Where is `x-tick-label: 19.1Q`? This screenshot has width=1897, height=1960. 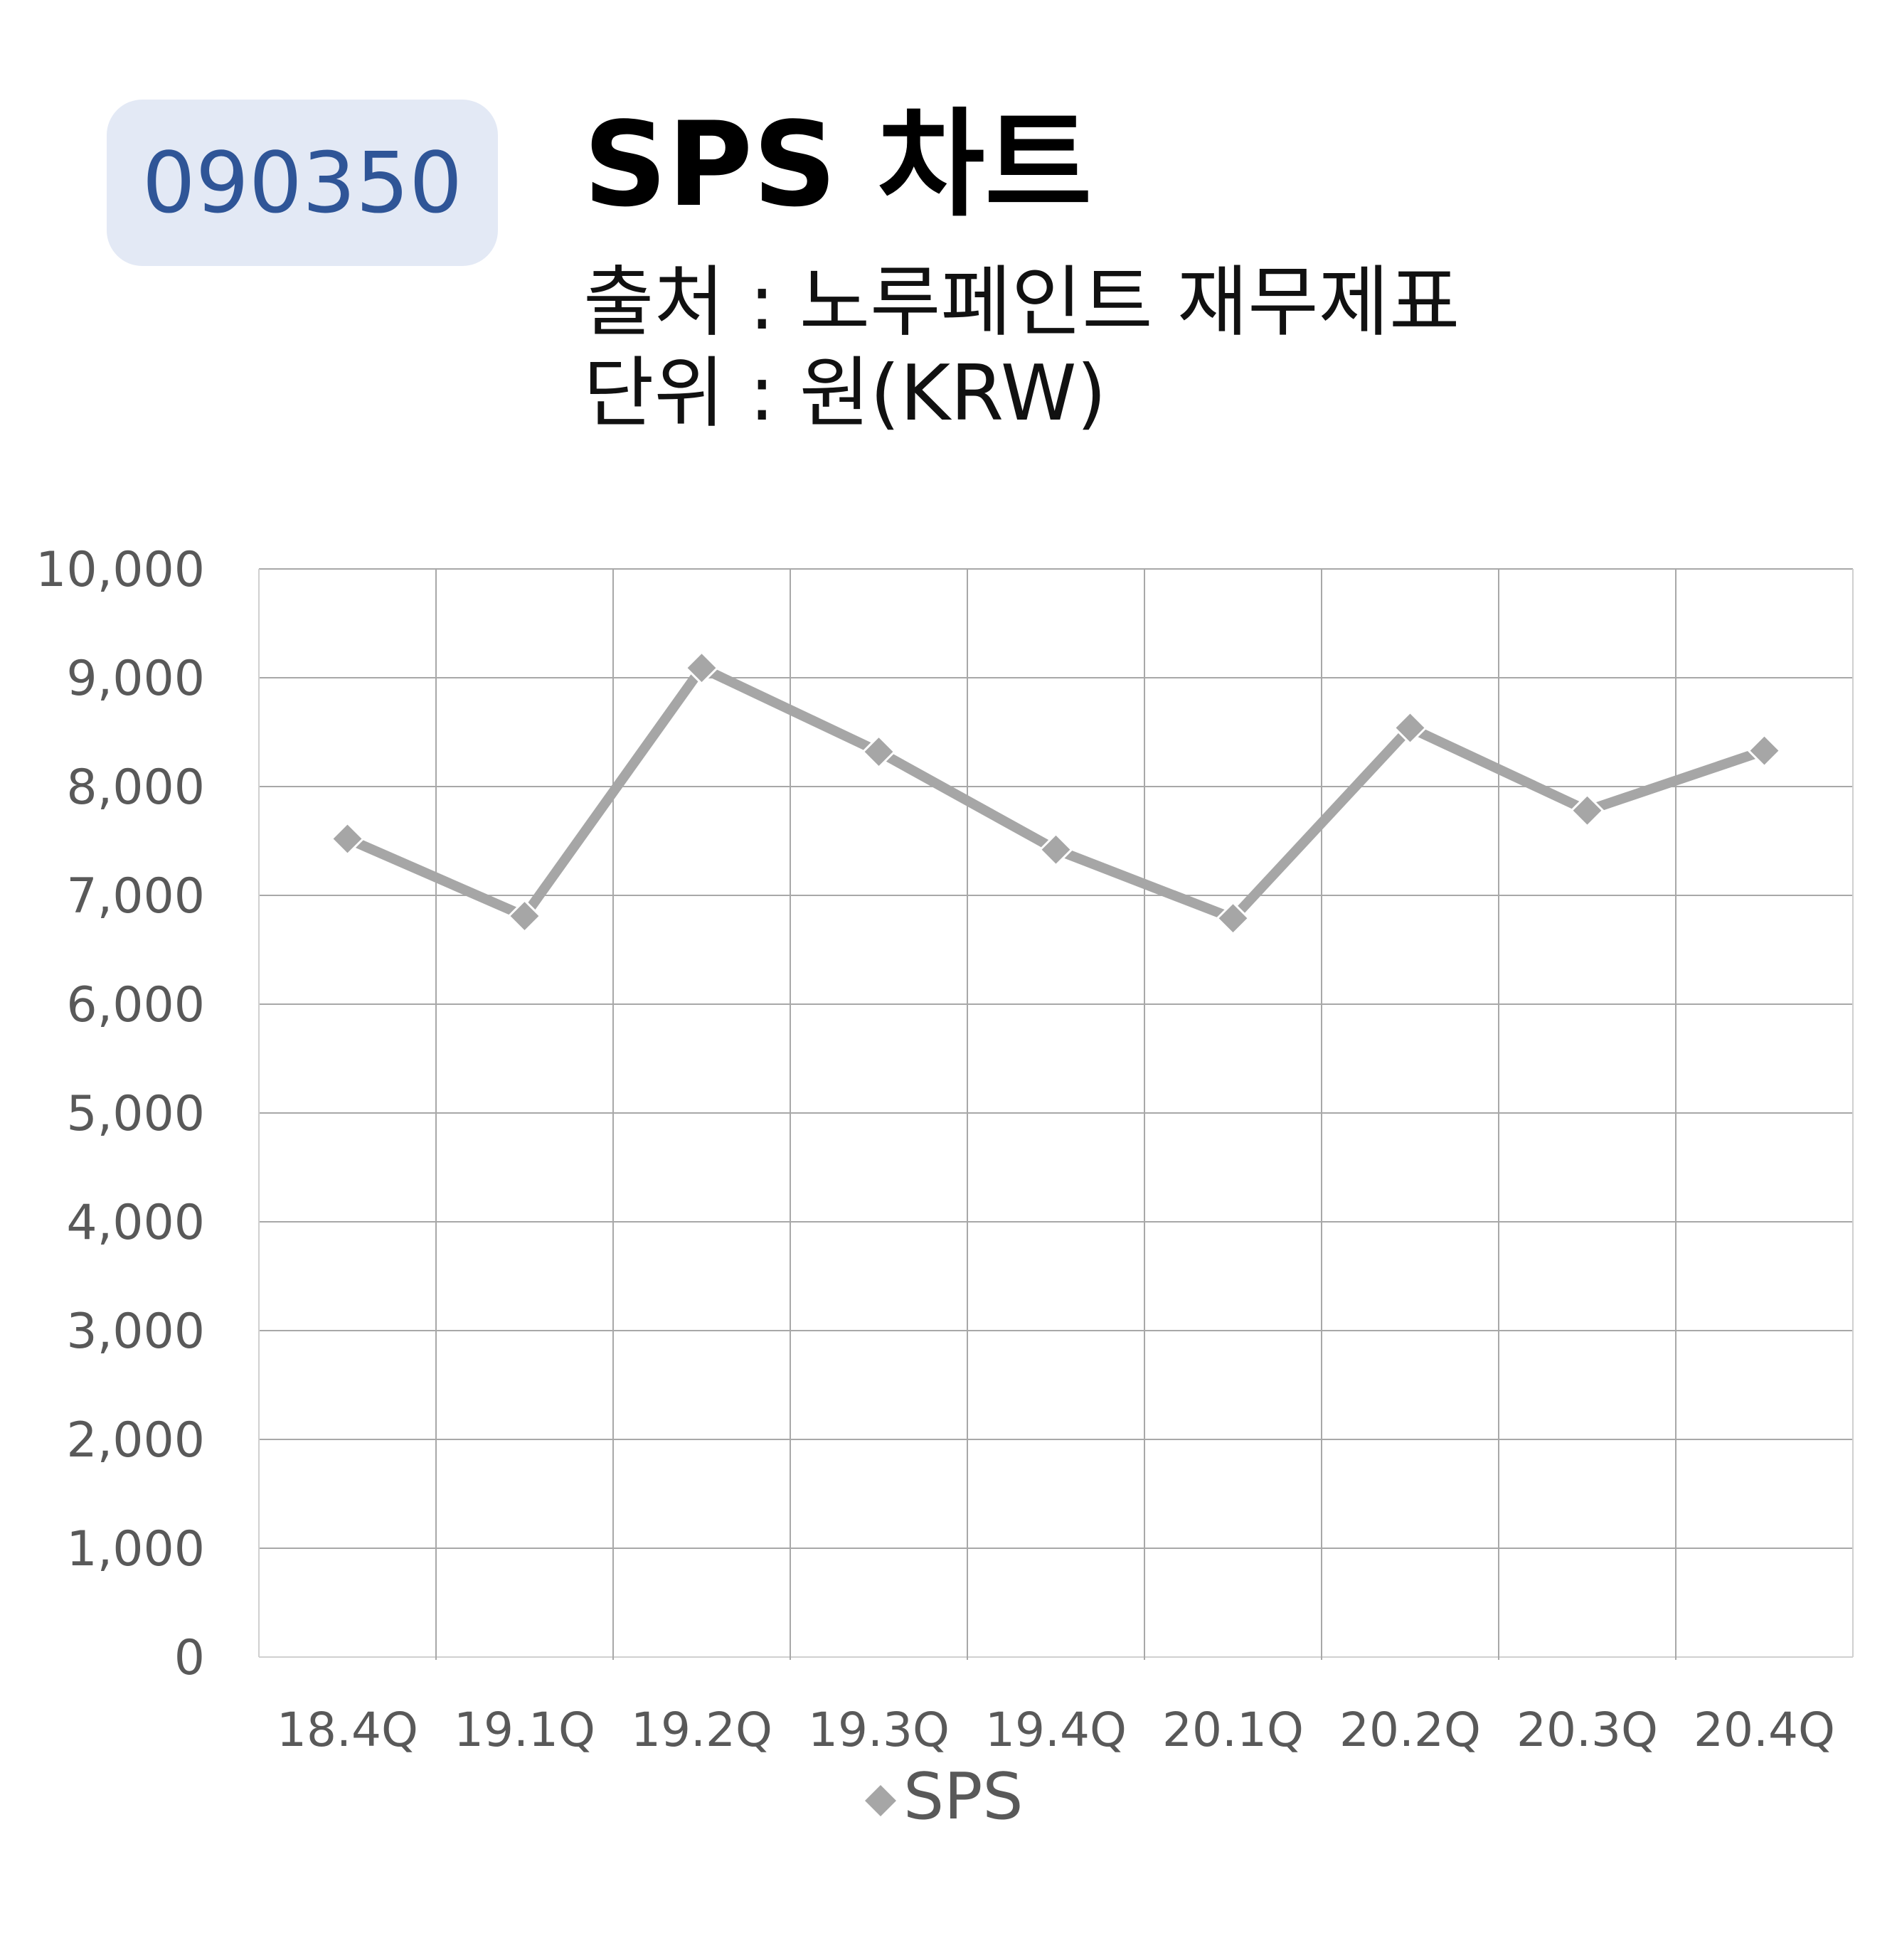 x-tick-label: 19.1Q is located at coordinates (525, 1730).